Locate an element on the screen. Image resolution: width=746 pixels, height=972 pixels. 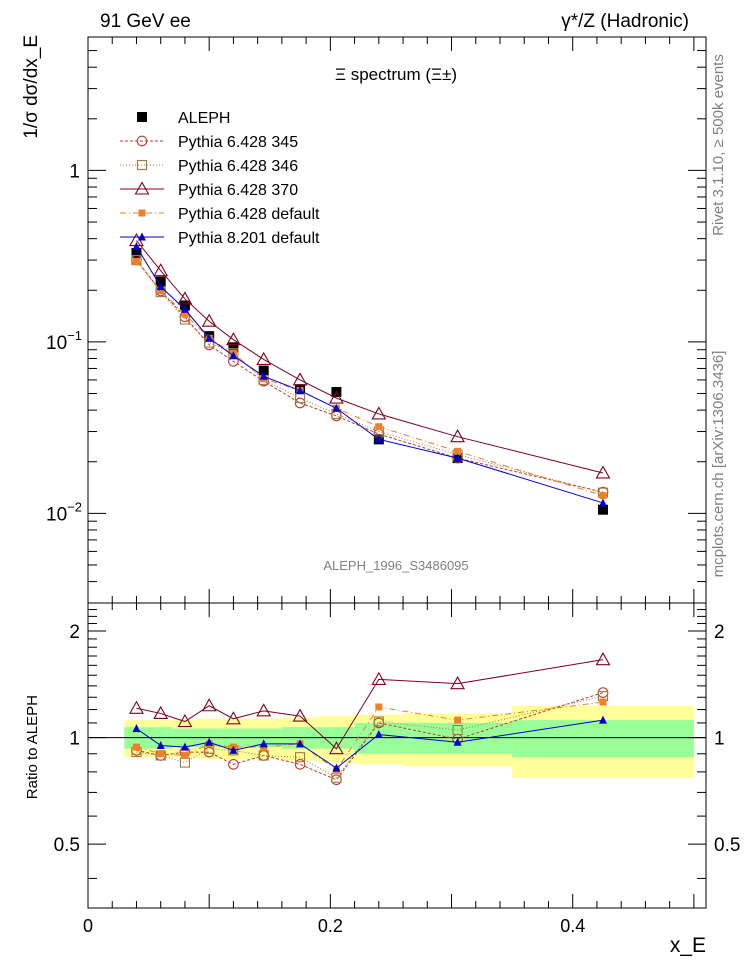
legend-label-3: Pythia 6.428 370 is located at coordinates (238, 190).